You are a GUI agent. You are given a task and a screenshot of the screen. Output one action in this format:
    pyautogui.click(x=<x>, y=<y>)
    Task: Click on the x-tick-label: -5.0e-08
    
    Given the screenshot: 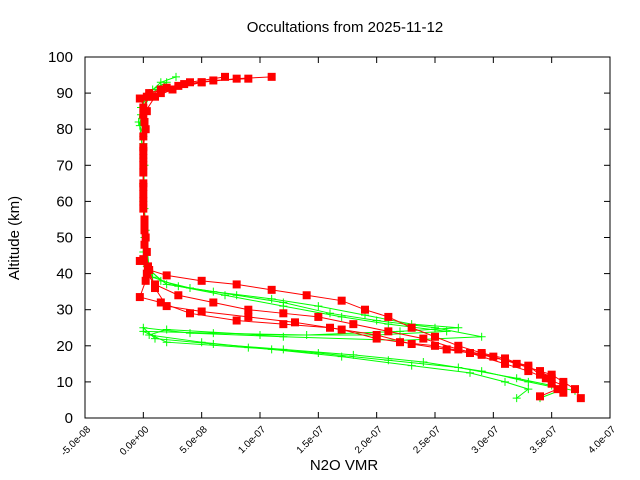 What is the action you would take?
    pyautogui.click(x=76, y=441)
    